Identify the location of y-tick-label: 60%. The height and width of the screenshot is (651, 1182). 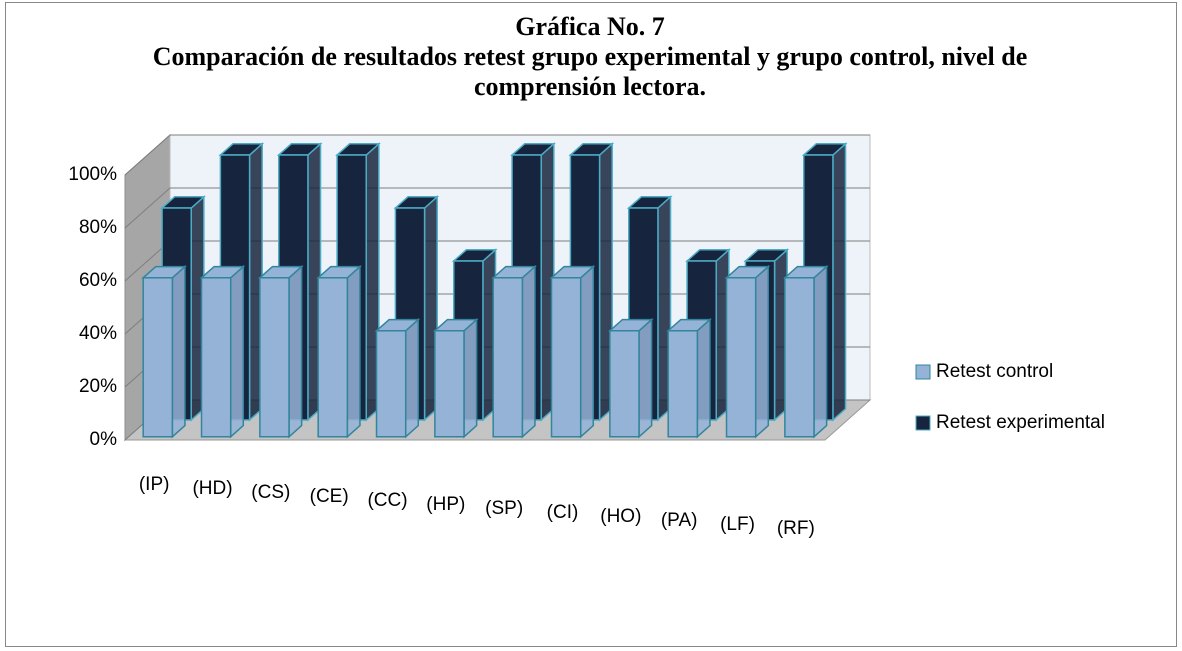
(98, 280).